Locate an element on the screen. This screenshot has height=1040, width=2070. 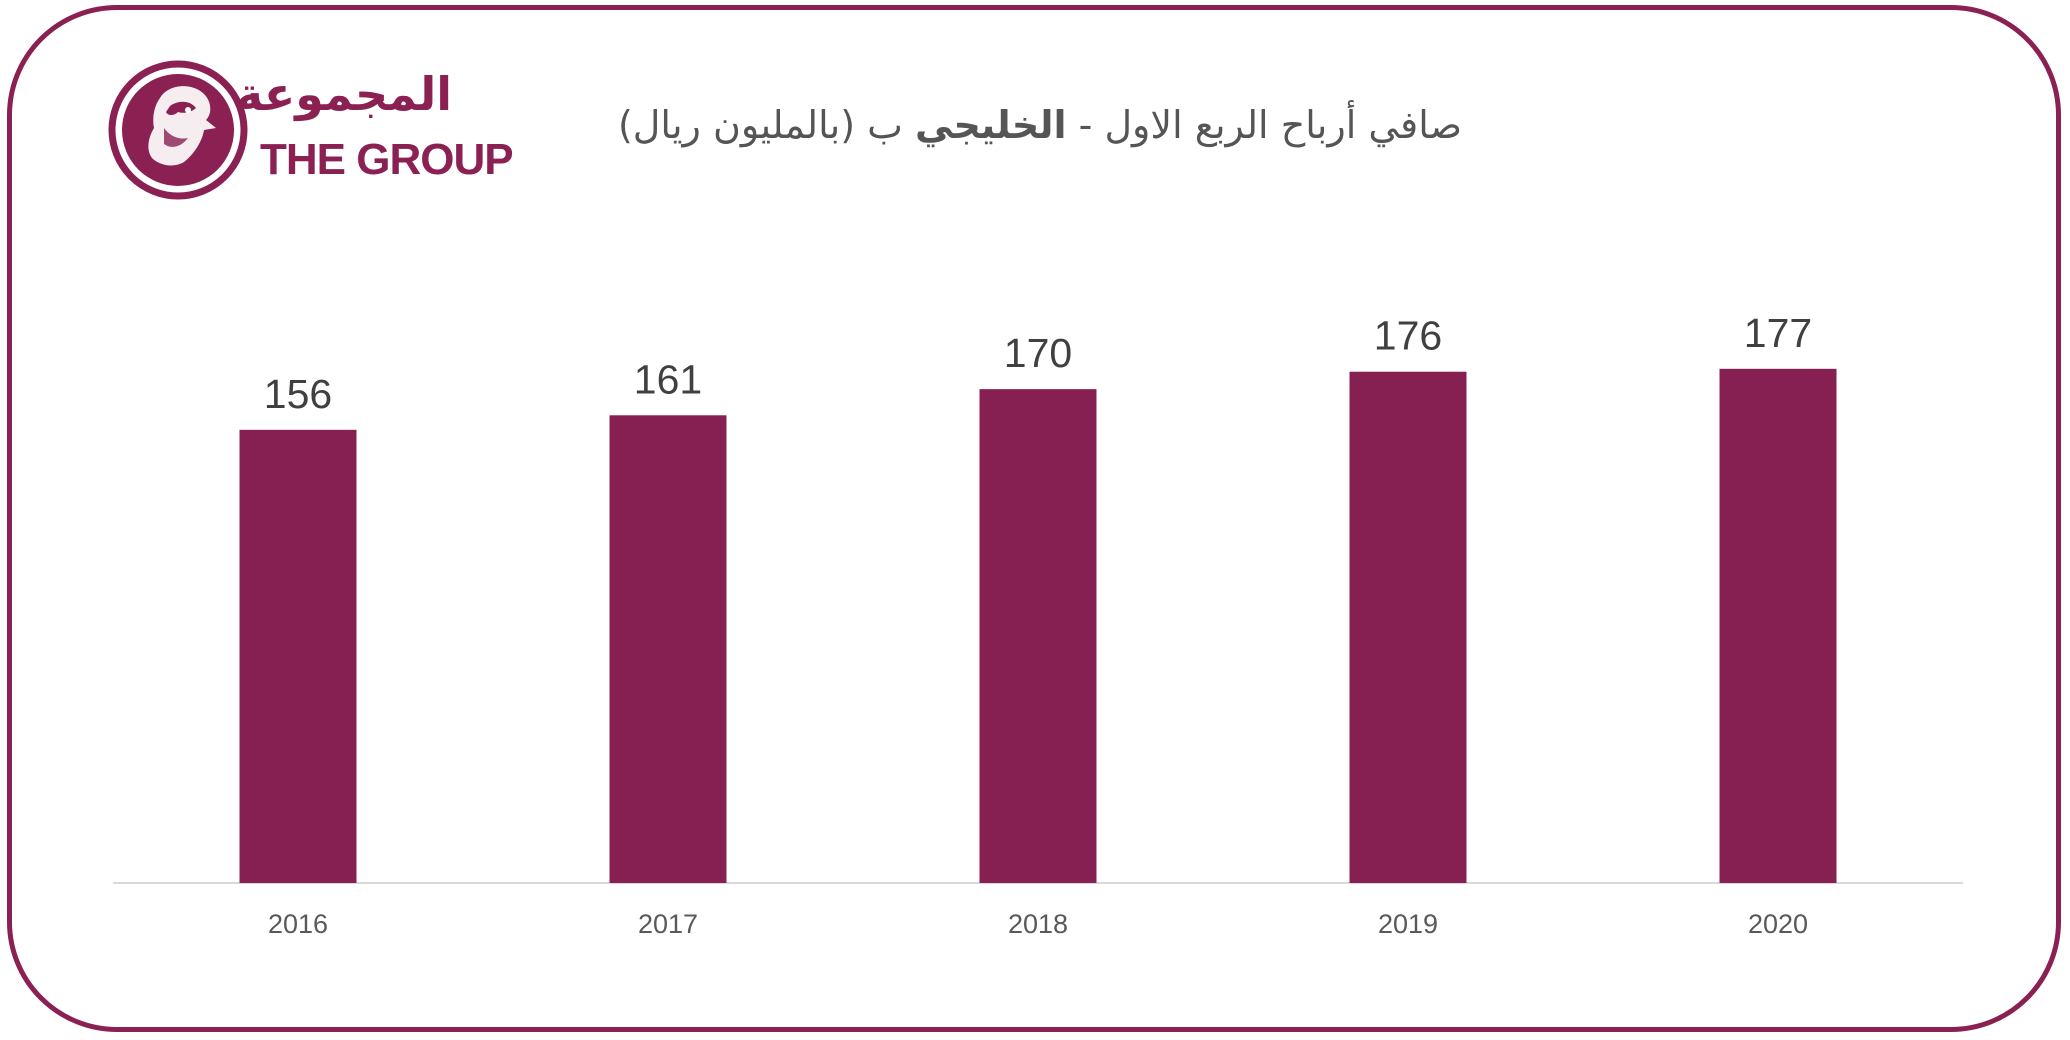
x-tick-label-2016: 2016 is located at coordinates (298, 924).